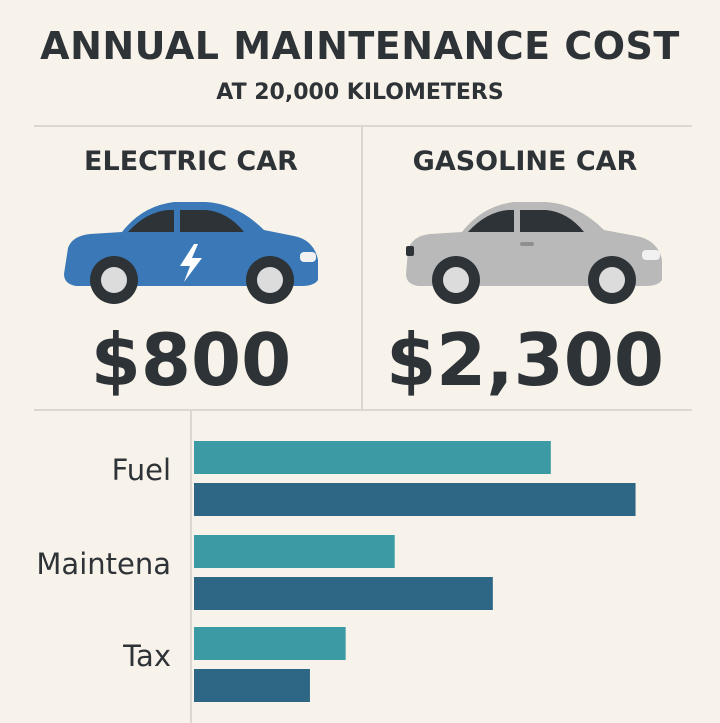 This screenshot has width=720, height=723. Describe the element at coordinates (525, 161) in the screenshot. I see `gasoline-car-label: GASOLINE CAR` at that location.